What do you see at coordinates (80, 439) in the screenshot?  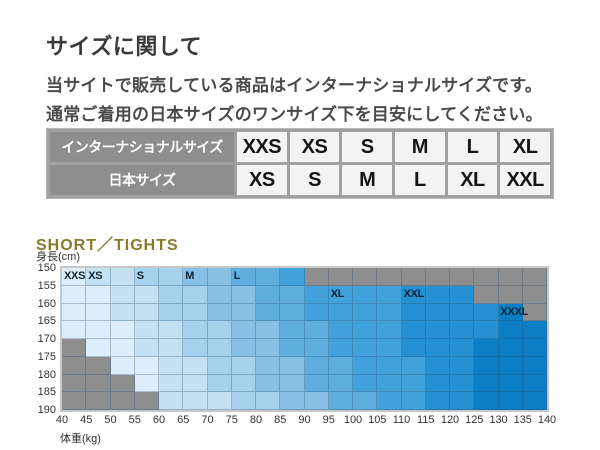 I see `x-axis-label: 体重(kg)` at bounding box center [80, 439].